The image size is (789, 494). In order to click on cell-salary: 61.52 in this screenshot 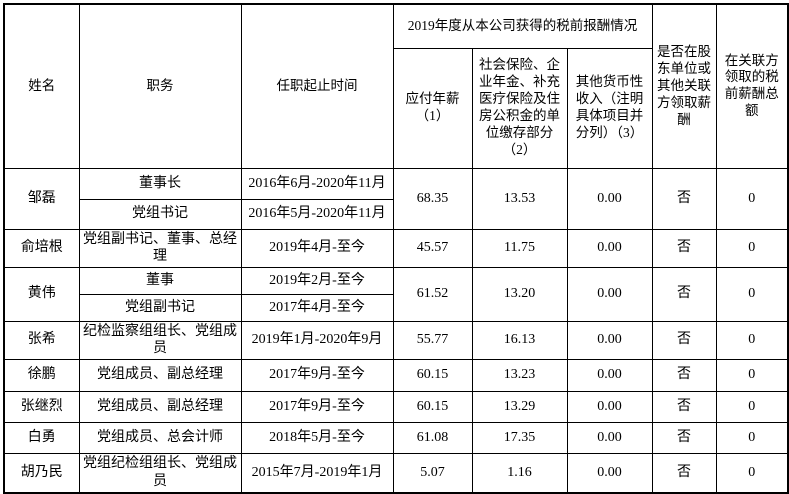, I will do `click(432, 294)`.